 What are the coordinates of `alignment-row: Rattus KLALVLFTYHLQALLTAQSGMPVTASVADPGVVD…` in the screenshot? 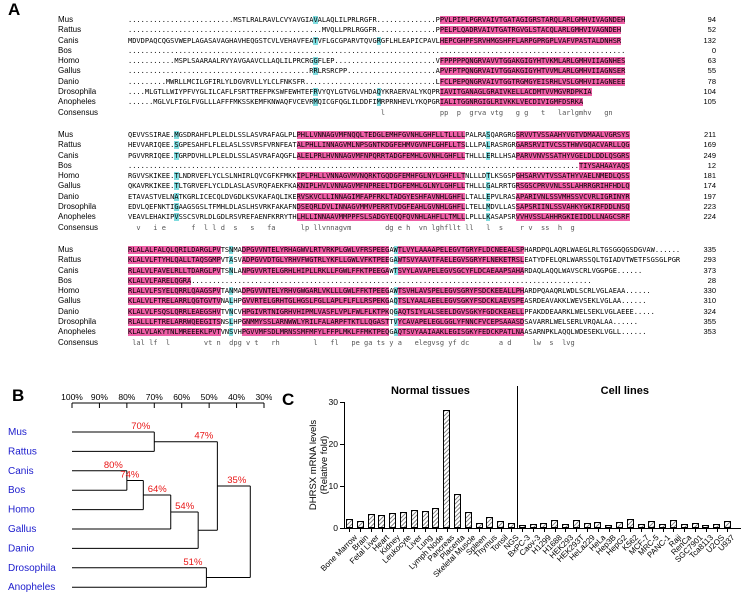 It's located at (387, 260).